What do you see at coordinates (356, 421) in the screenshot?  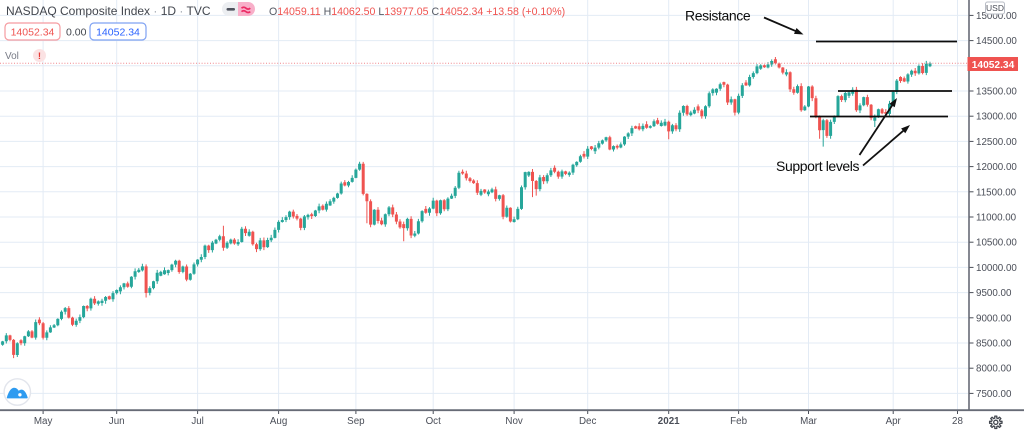 I see `svg-text: Sep` at bounding box center [356, 421].